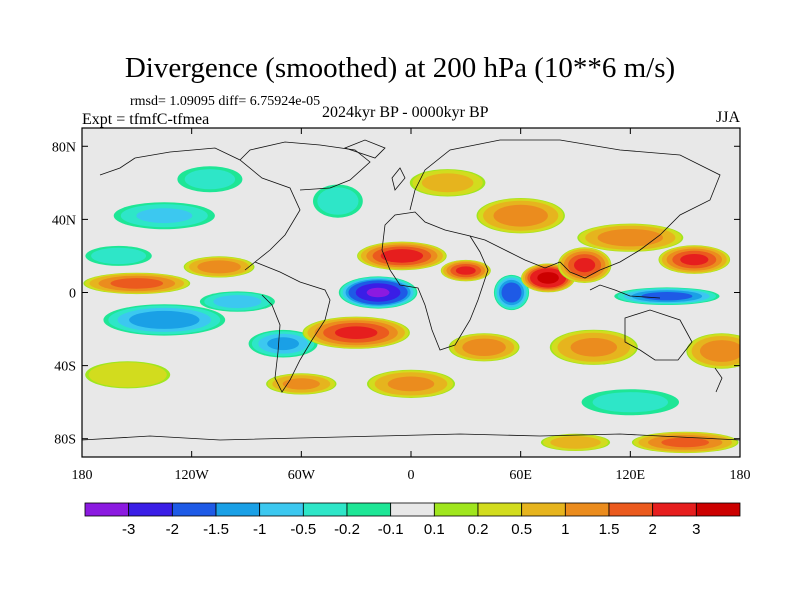 This screenshot has height=600, width=800. Describe the element at coordinates (192, 475) in the screenshot. I see `x-tick-label: 120W` at that location.